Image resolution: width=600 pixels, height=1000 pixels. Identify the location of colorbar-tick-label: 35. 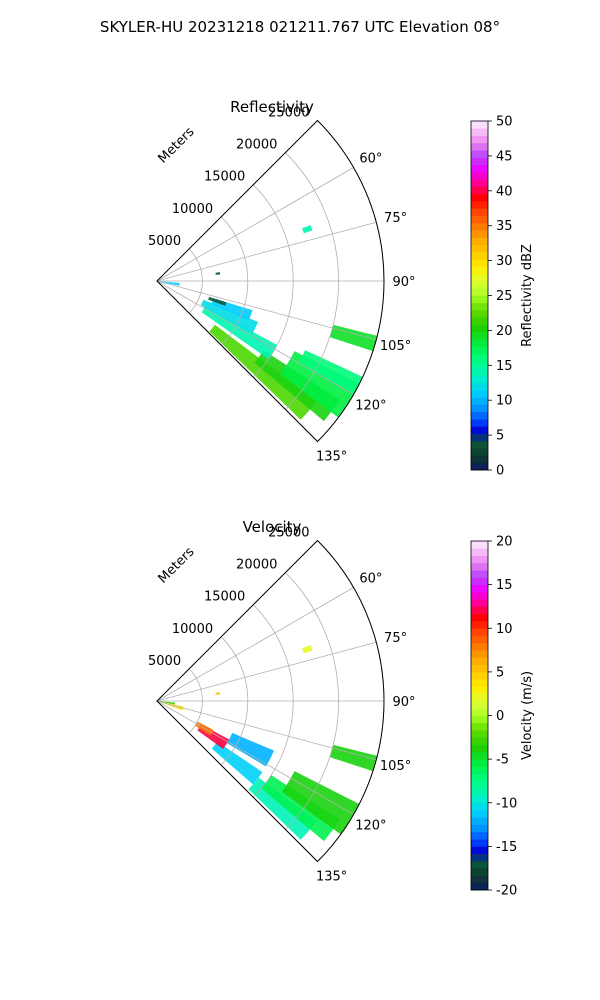
(504, 226).